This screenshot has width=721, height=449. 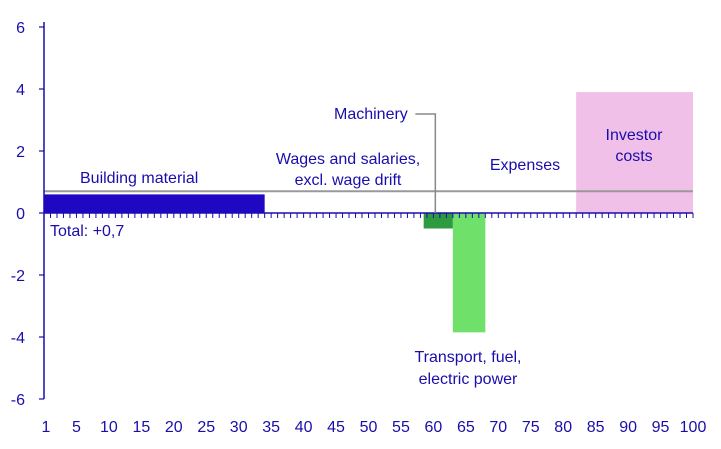 What do you see at coordinates (154, 203) in the screenshot?
I see `bar-building-material` at bounding box center [154, 203].